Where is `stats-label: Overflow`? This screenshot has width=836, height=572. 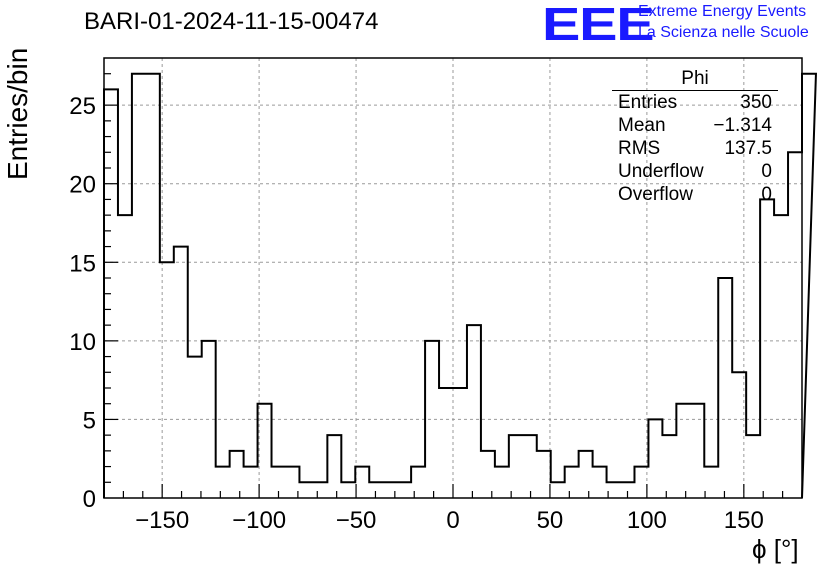
stats-label: Overflow is located at coordinates (655, 194).